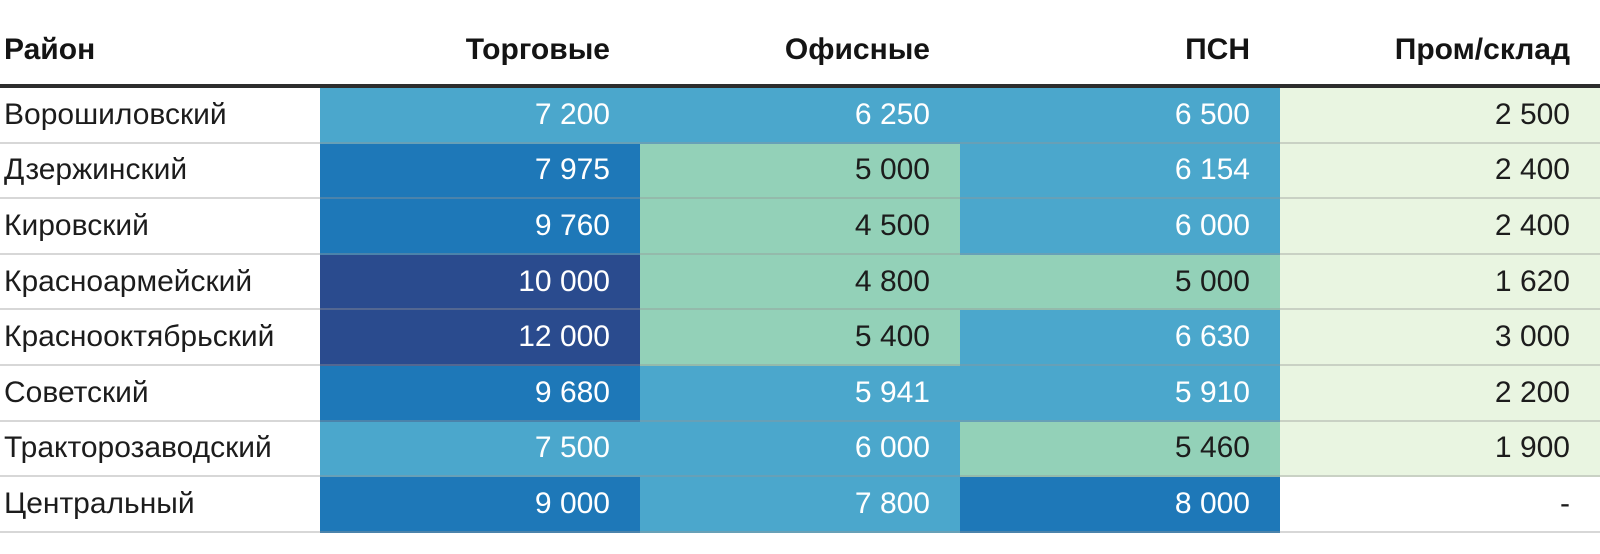  I want to click on price-cell: 1 900, so click(1440, 449).